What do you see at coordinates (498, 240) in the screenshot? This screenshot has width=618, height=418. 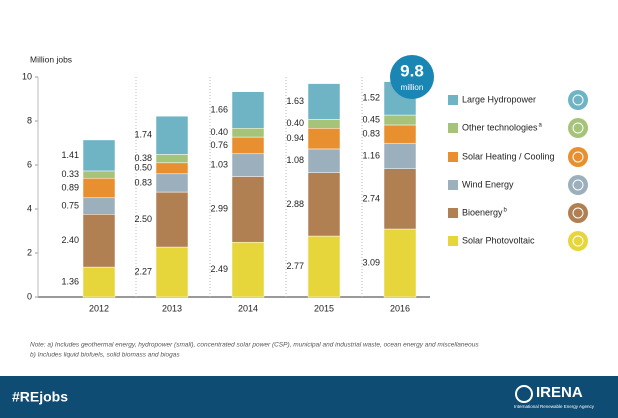 I see `legend-label: Solar Photovoltaic` at bounding box center [498, 240].